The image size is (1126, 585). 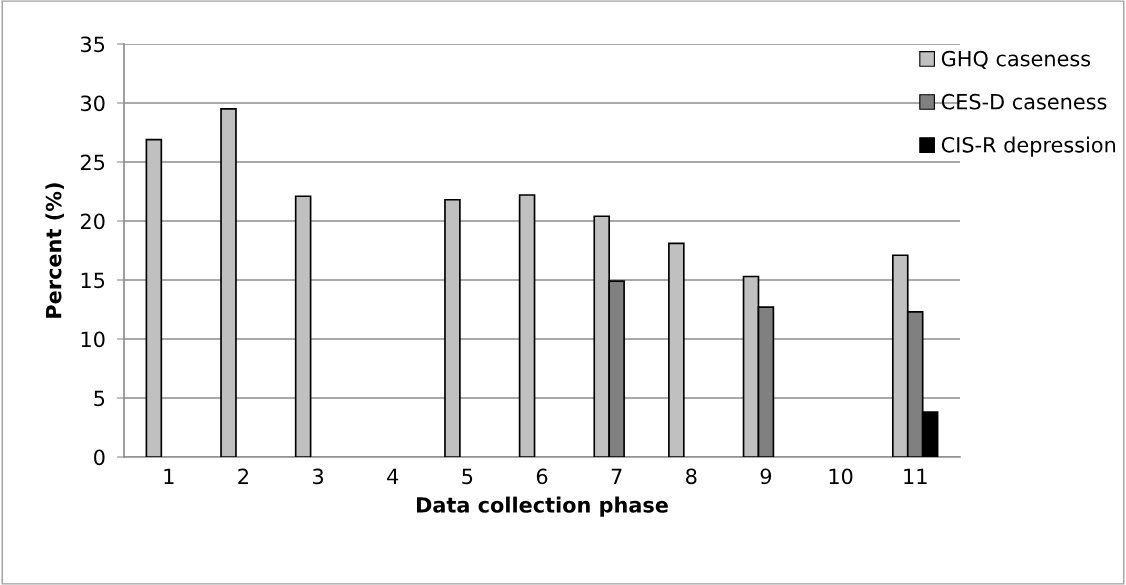 What do you see at coordinates (54, 250) in the screenshot?
I see `y-axis-title: Percent (%)` at bounding box center [54, 250].